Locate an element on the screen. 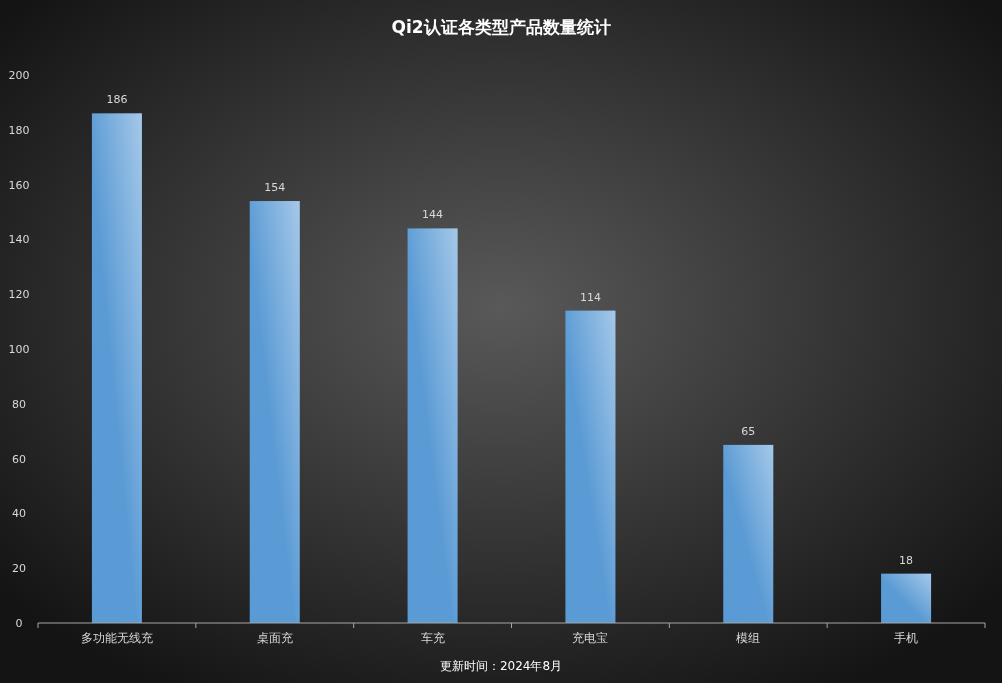  x-tick-label: 车充 is located at coordinates (432, 638).